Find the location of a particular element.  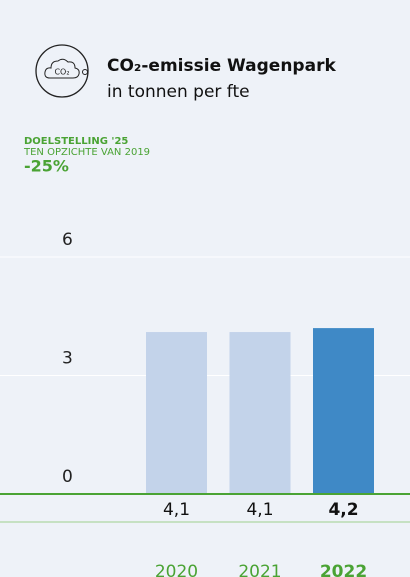

x-tick-label: 2020 is located at coordinates (176, 569).